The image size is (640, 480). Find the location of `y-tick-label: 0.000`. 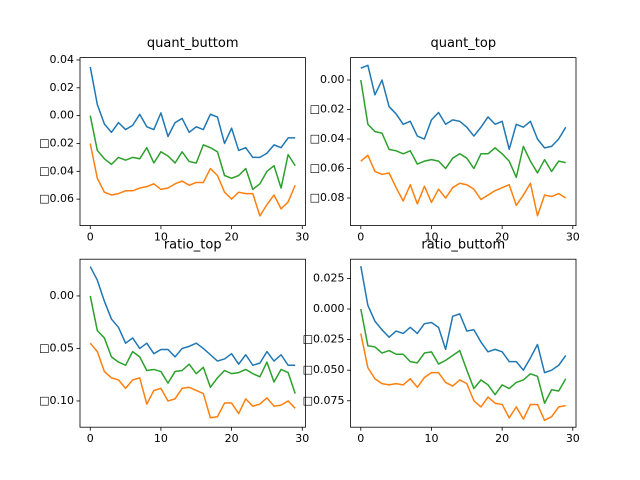

y-tick-label: 0.000 is located at coordinates (329, 308).